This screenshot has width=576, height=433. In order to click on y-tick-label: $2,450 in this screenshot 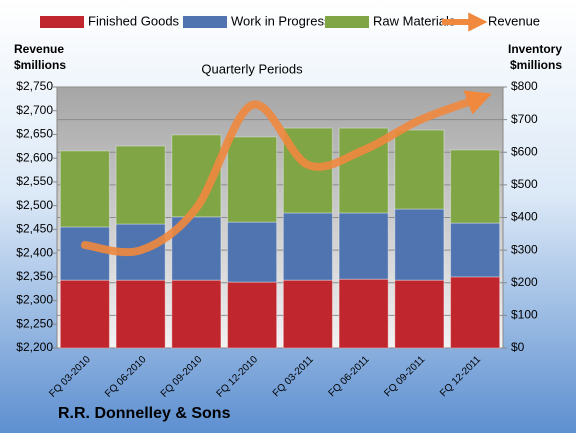, I will do `click(34, 229)`.